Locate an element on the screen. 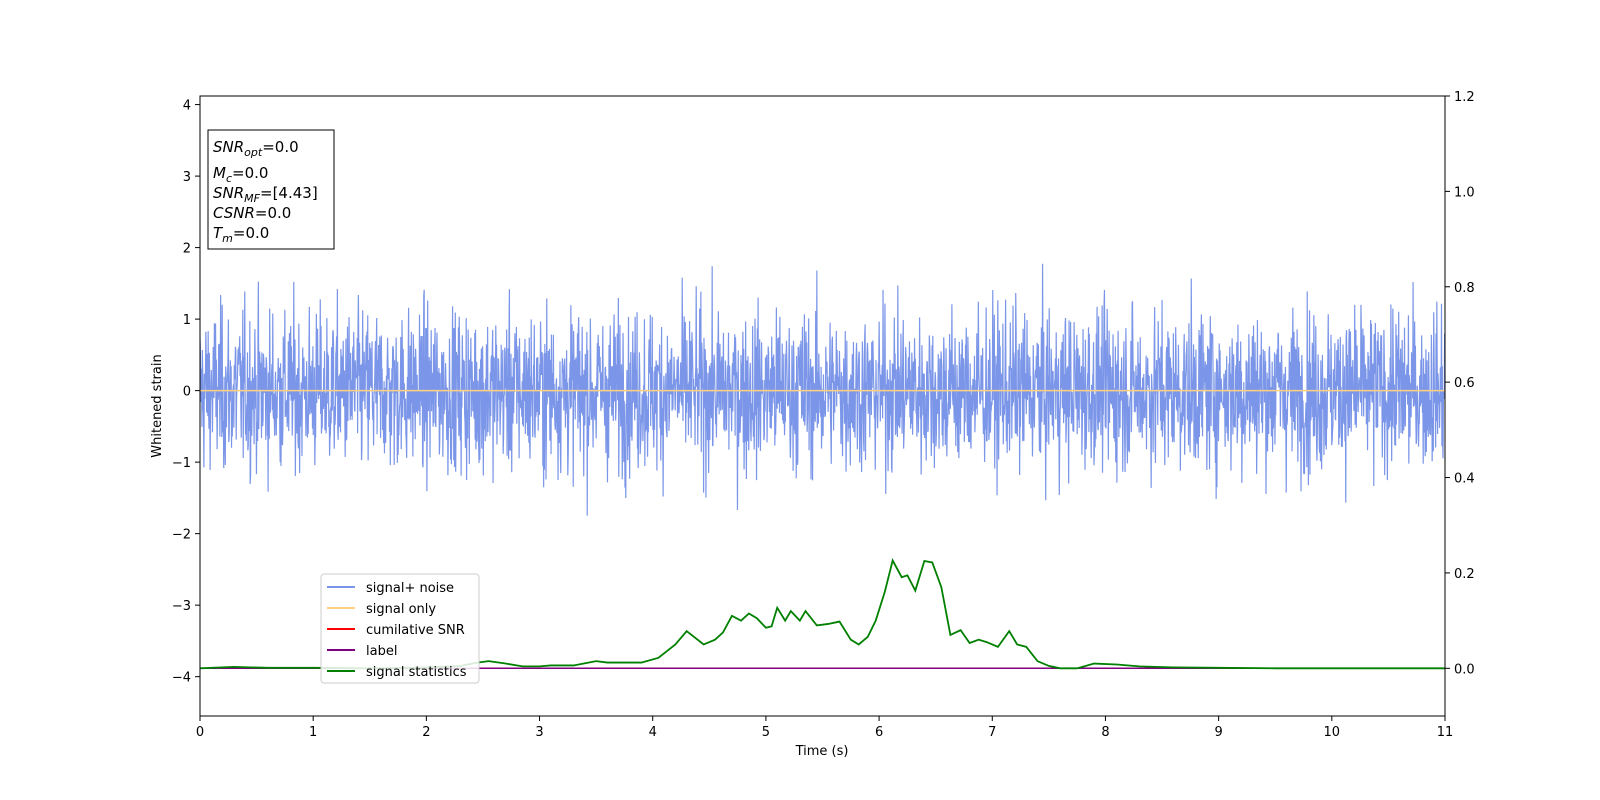 This screenshot has width=1600, height=800. y-axis-title: Whitened strain is located at coordinates (157, 405).